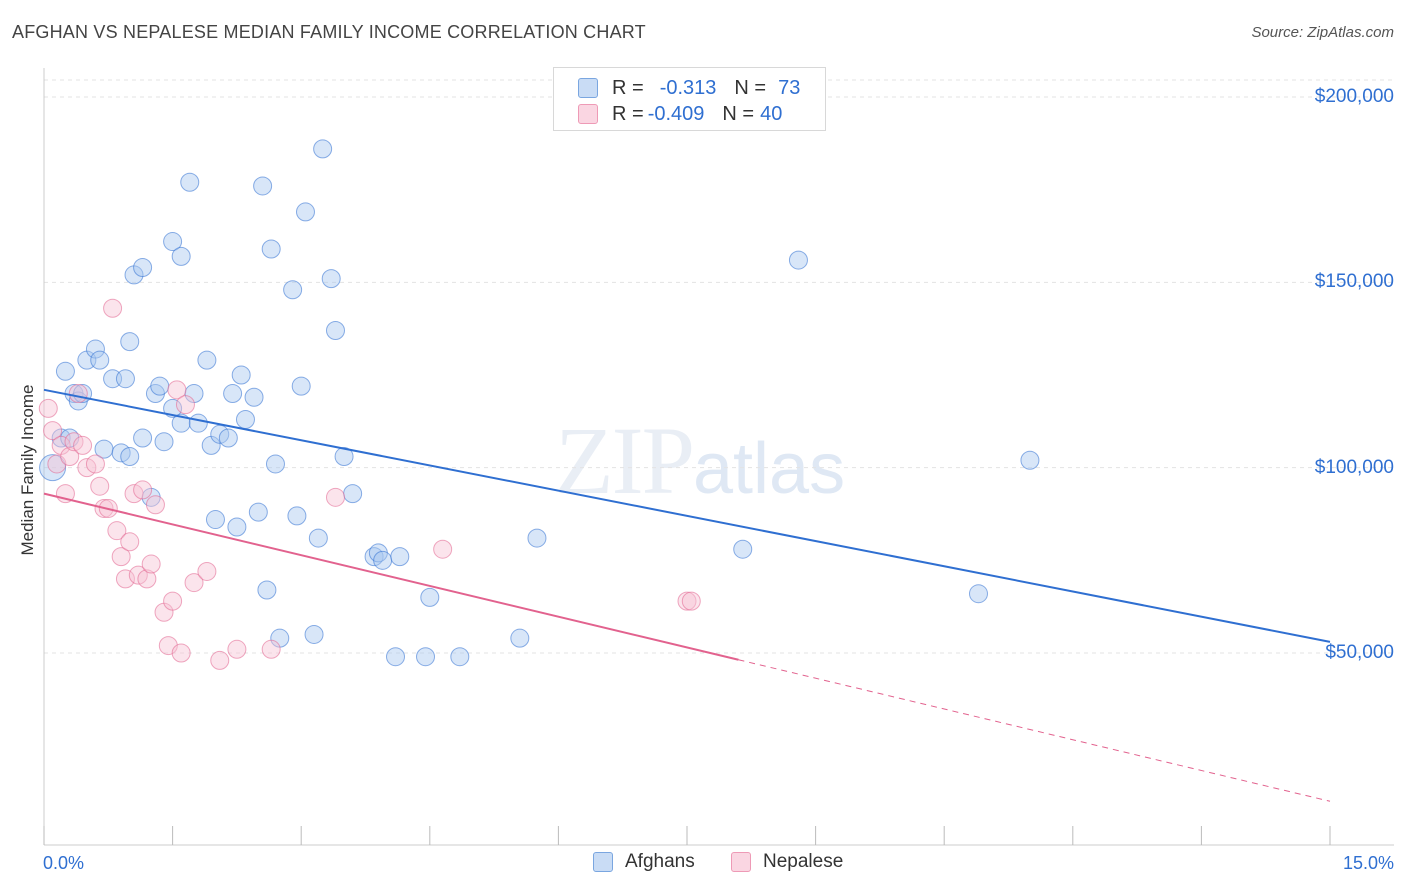 Image resolution: width=1406 pixels, height=892 pixels. What do you see at coordinates (644, 862) in the screenshot?
I see `legend-item-afghans: Afghans` at bounding box center [644, 862].